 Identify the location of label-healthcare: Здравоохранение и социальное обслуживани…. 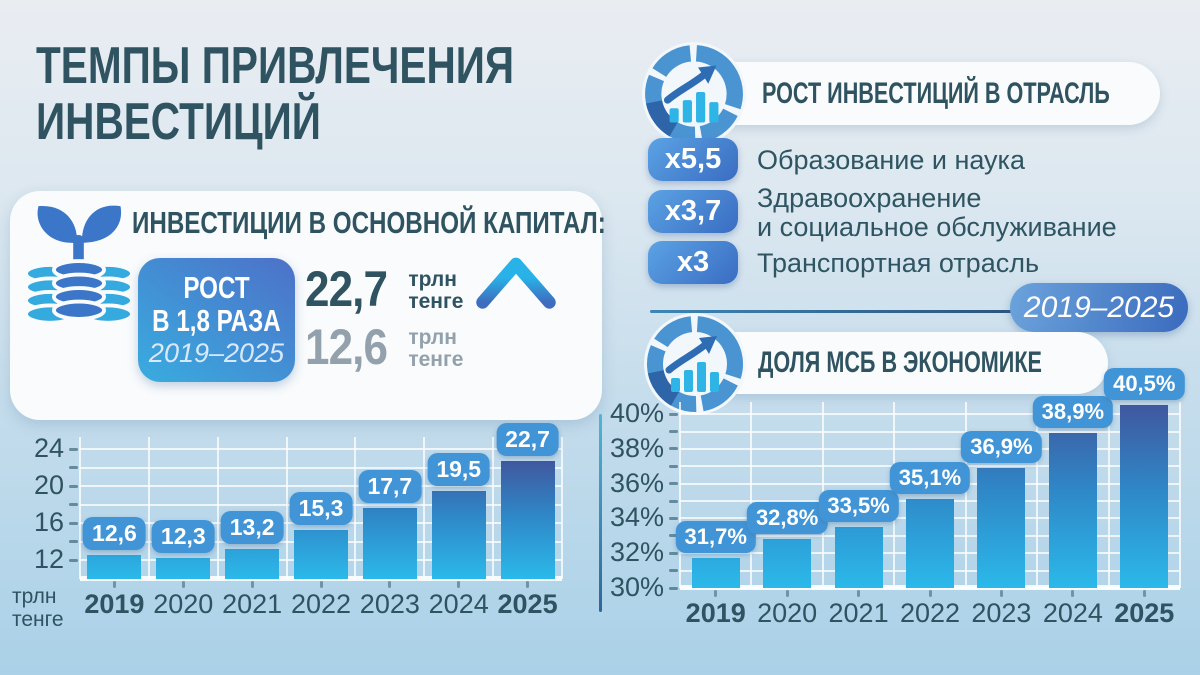
(937, 212).